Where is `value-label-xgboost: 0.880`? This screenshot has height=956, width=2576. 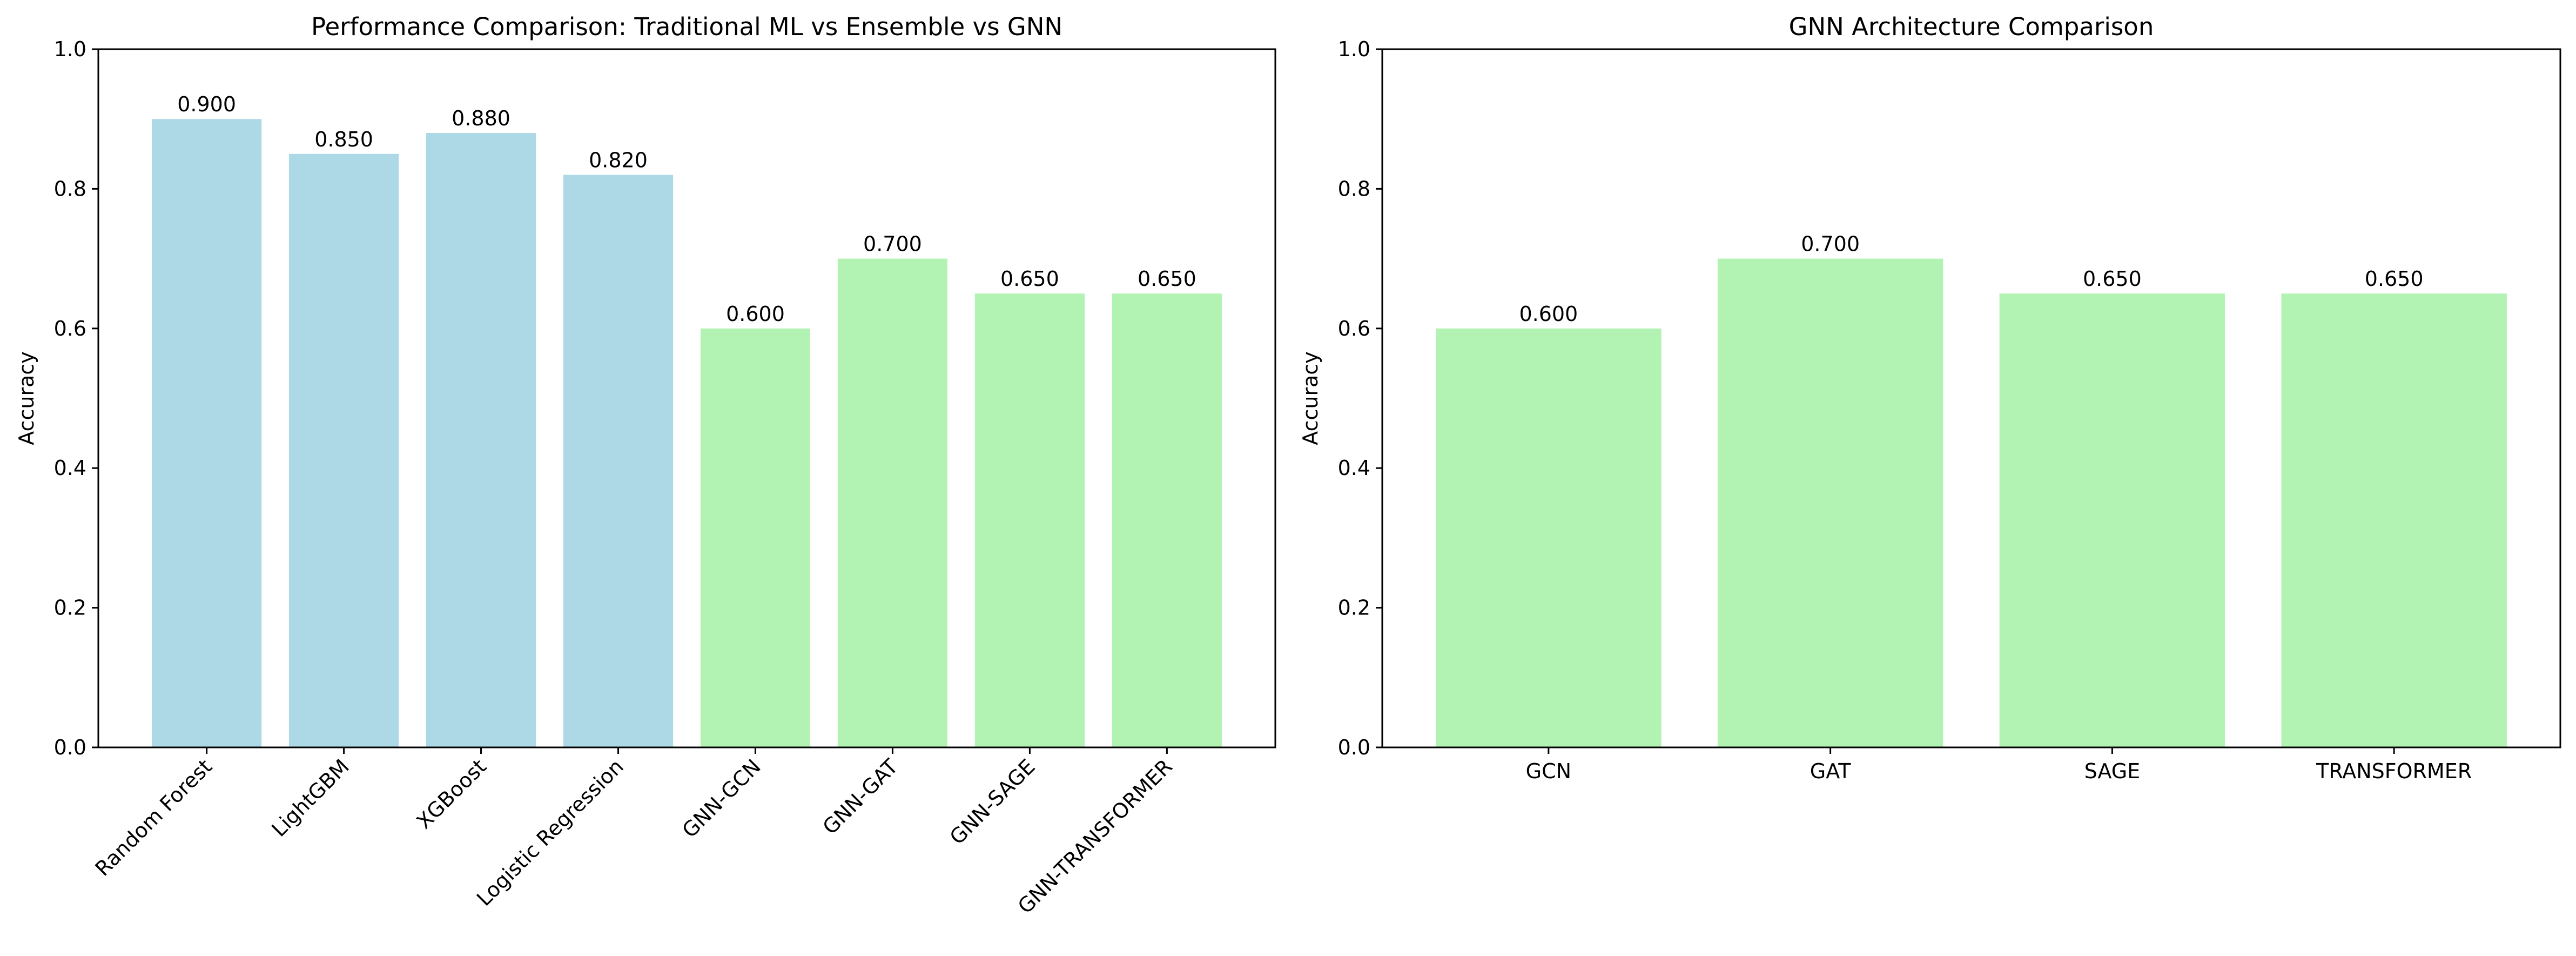 value-label-xgboost: 0.880 is located at coordinates (481, 118).